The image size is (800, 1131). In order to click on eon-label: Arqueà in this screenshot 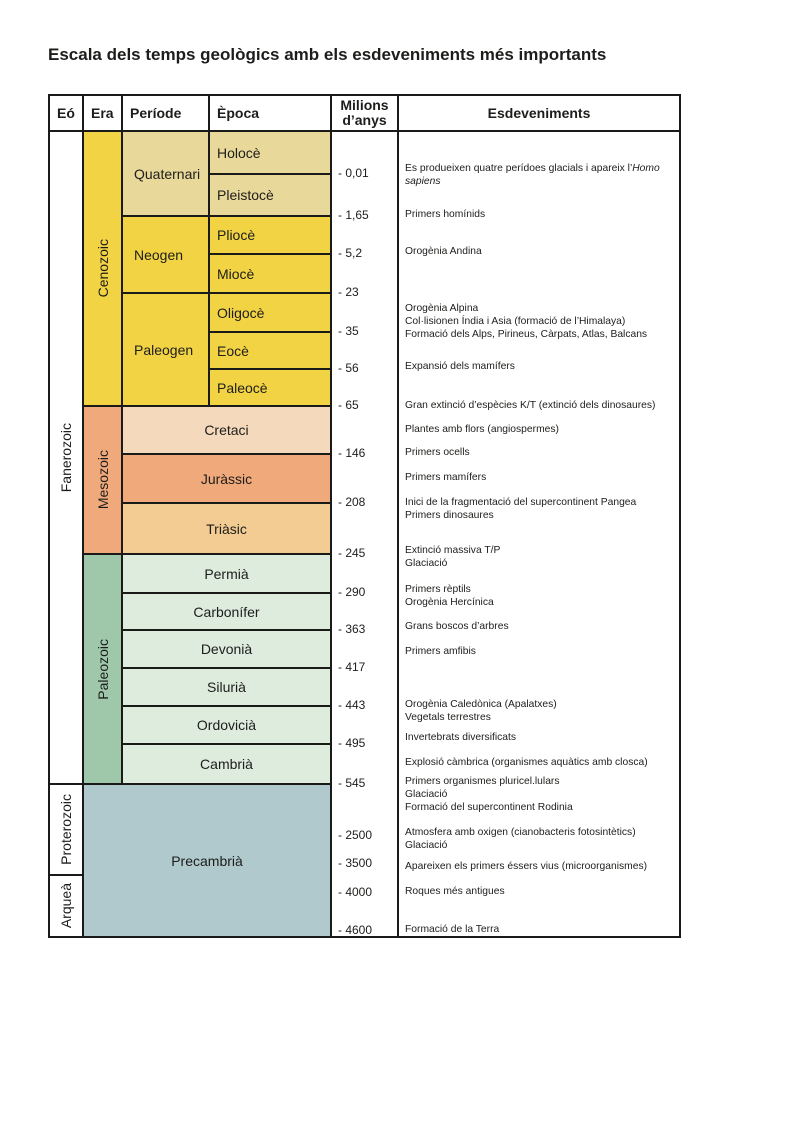, I will do `click(66, 906)`.